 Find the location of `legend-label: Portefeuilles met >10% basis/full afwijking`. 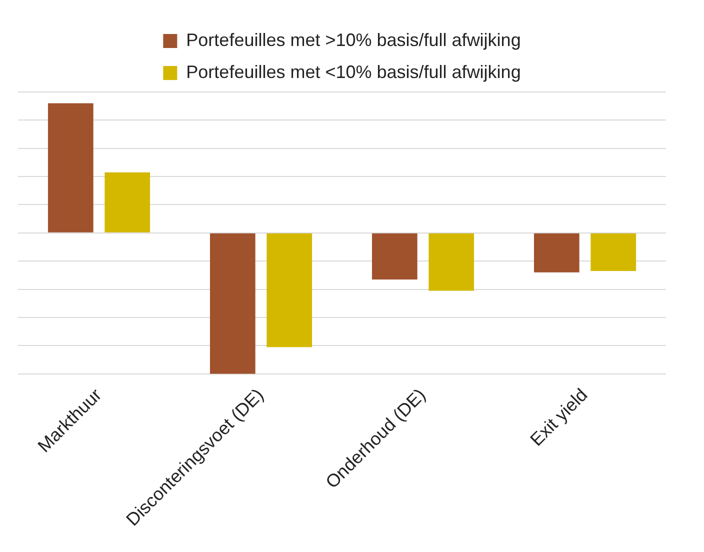

legend-label: Portefeuilles met >10% basis/full afwijking is located at coordinates (353, 40).